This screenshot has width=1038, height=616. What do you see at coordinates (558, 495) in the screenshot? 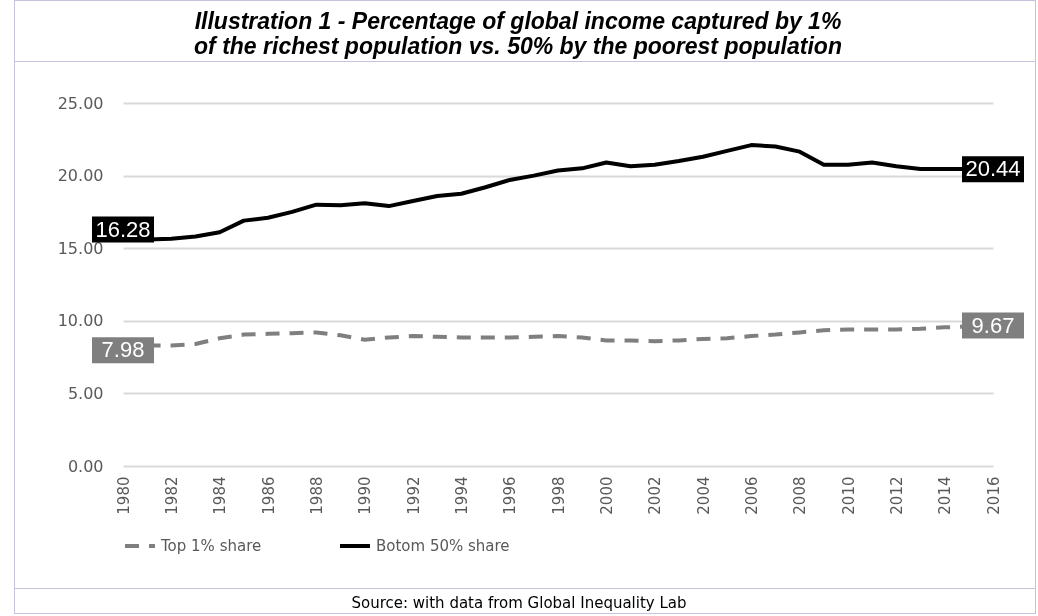
I see `x-tick-label: 1998` at bounding box center [558, 495].